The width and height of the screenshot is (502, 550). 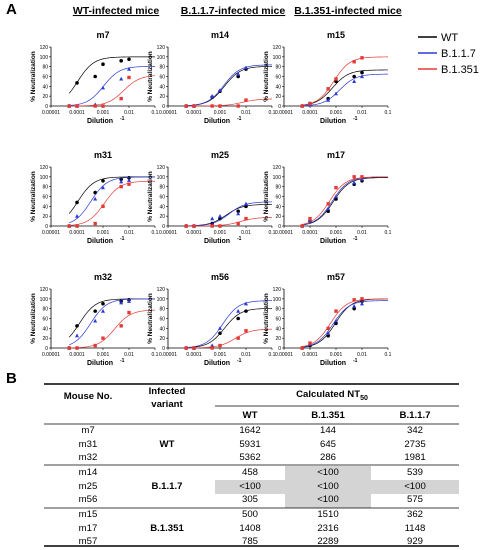 I want to click on panel-a-label: A, so click(x=11, y=9).